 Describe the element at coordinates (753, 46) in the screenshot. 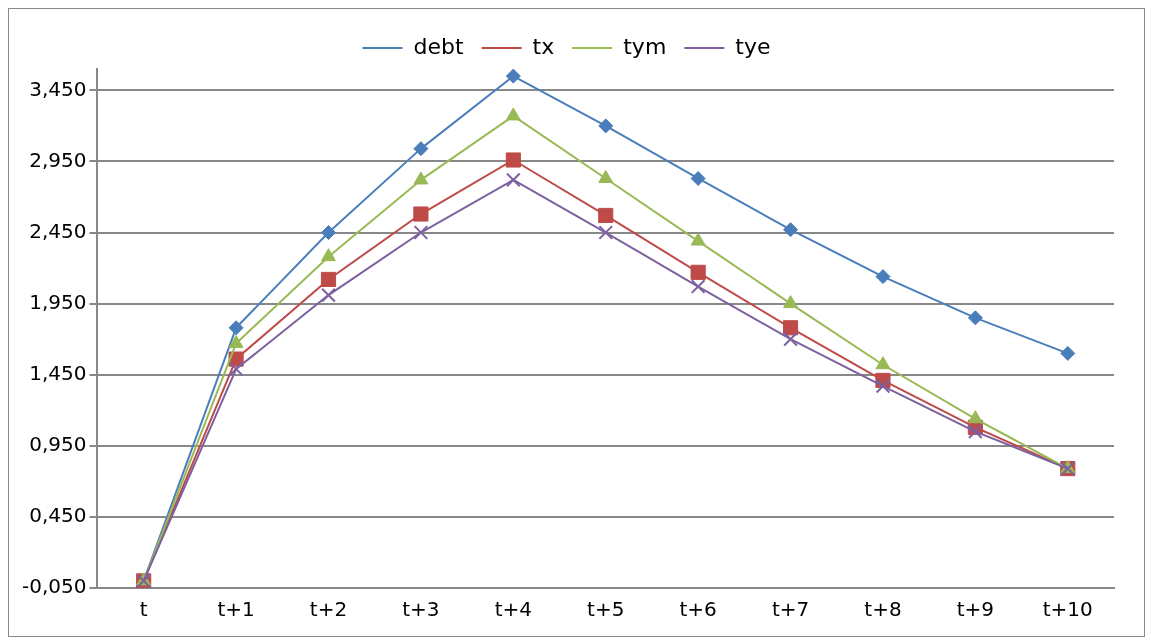

I see `legend-label: tye` at that location.